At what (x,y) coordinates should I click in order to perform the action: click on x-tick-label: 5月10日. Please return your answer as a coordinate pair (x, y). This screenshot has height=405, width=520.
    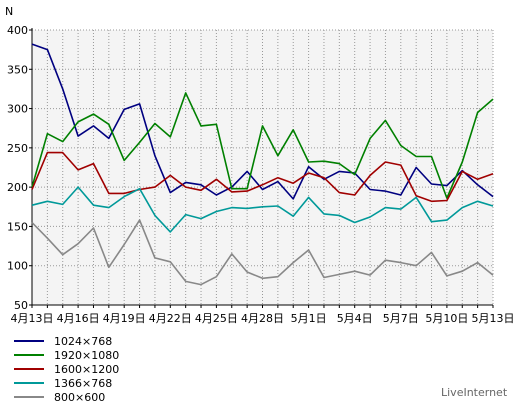
    Looking at the image, I should click on (446, 318).